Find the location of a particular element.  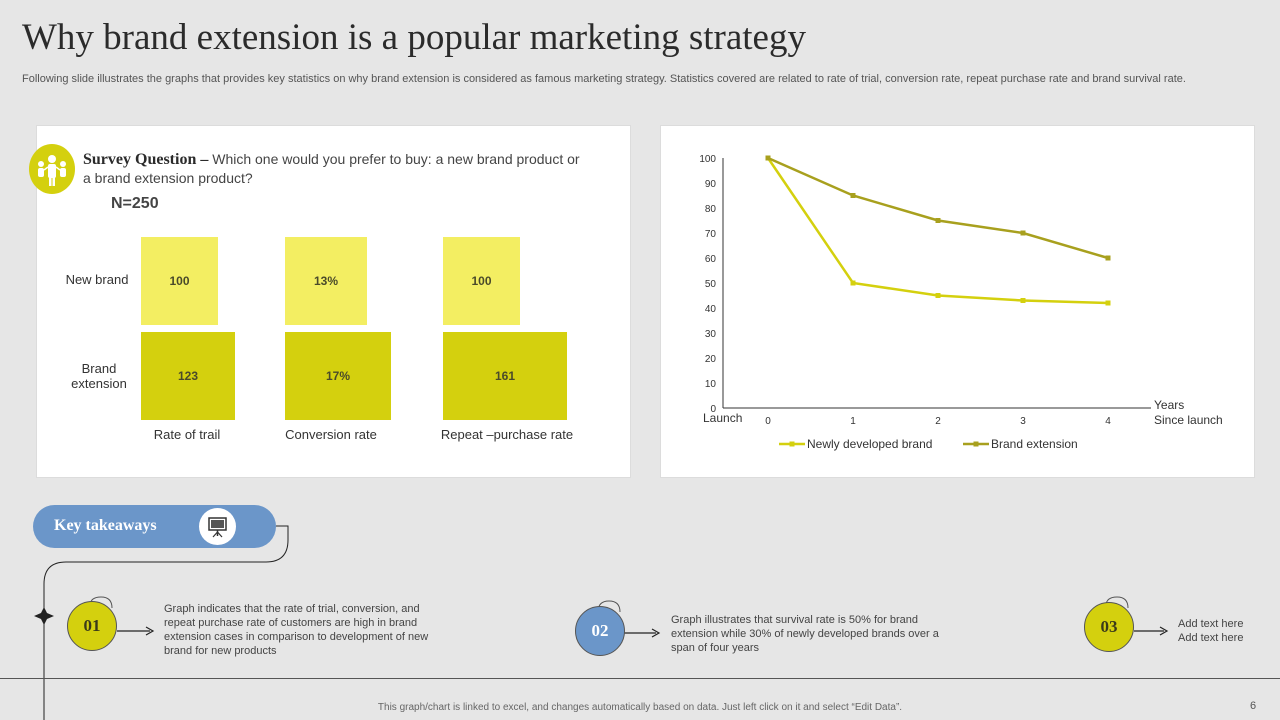

presentation-board-icon is located at coordinates (217, 526).